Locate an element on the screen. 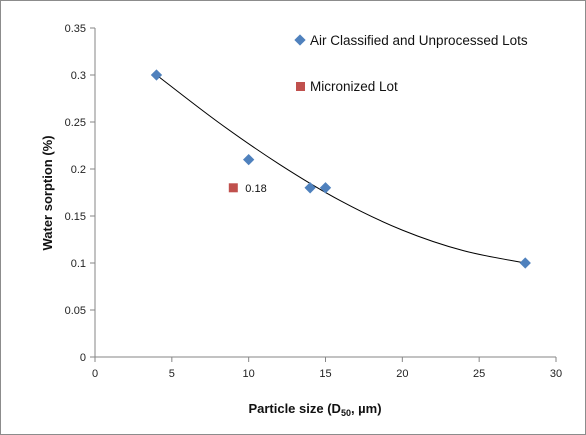  x-axis-title-main: Particle size (D is located at coordinates (294, 408).